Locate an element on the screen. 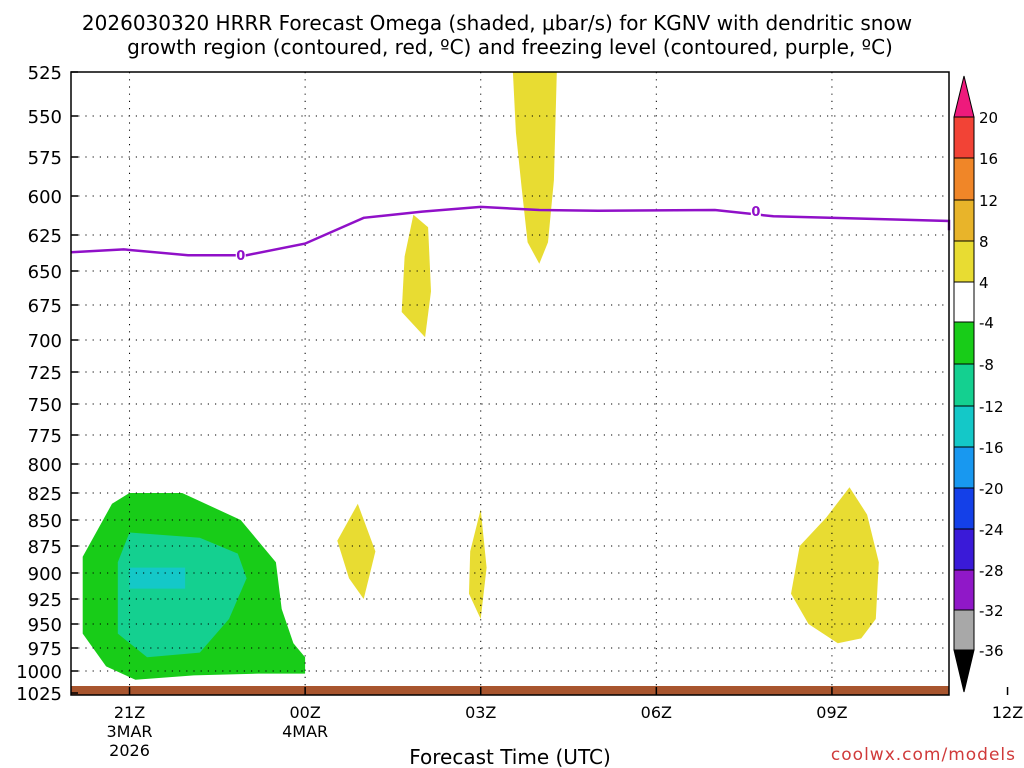  x-tick-date: 4MAR is located at coordinates (305, 731).